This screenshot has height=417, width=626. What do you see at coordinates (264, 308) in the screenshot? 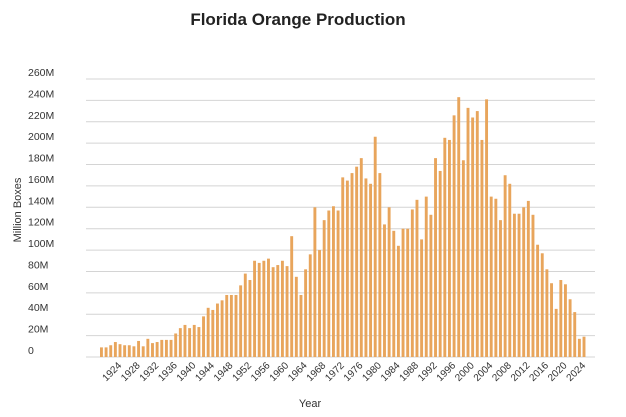
I see `bar-1955` at bounding box center [264, 308].